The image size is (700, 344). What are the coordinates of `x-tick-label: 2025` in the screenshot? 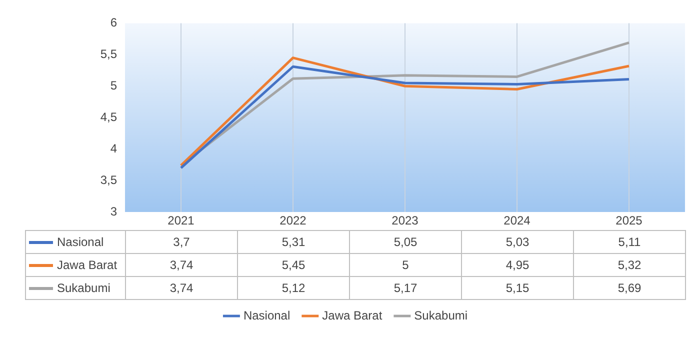 It's located at (629, 221).